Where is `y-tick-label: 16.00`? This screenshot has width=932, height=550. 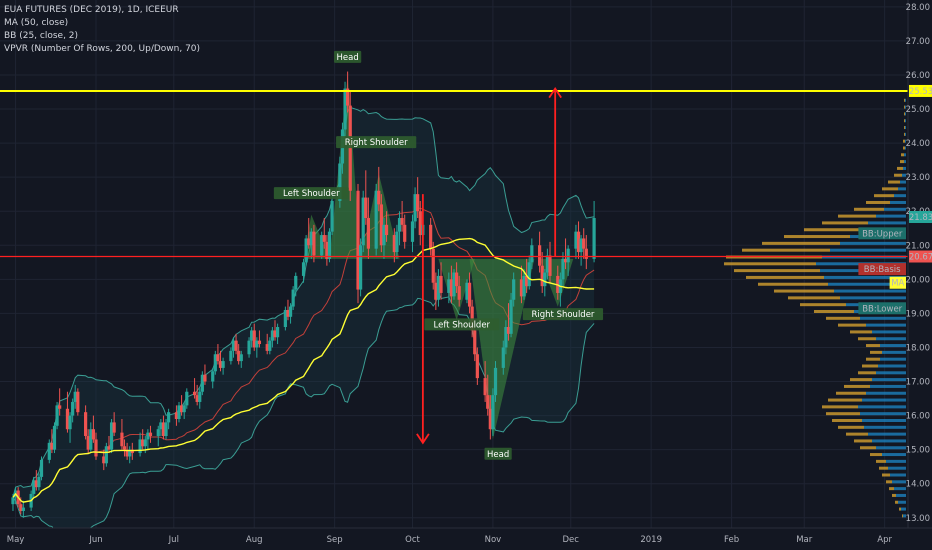
y-tick-label: 16.00 is located at coordinates (918, 417).